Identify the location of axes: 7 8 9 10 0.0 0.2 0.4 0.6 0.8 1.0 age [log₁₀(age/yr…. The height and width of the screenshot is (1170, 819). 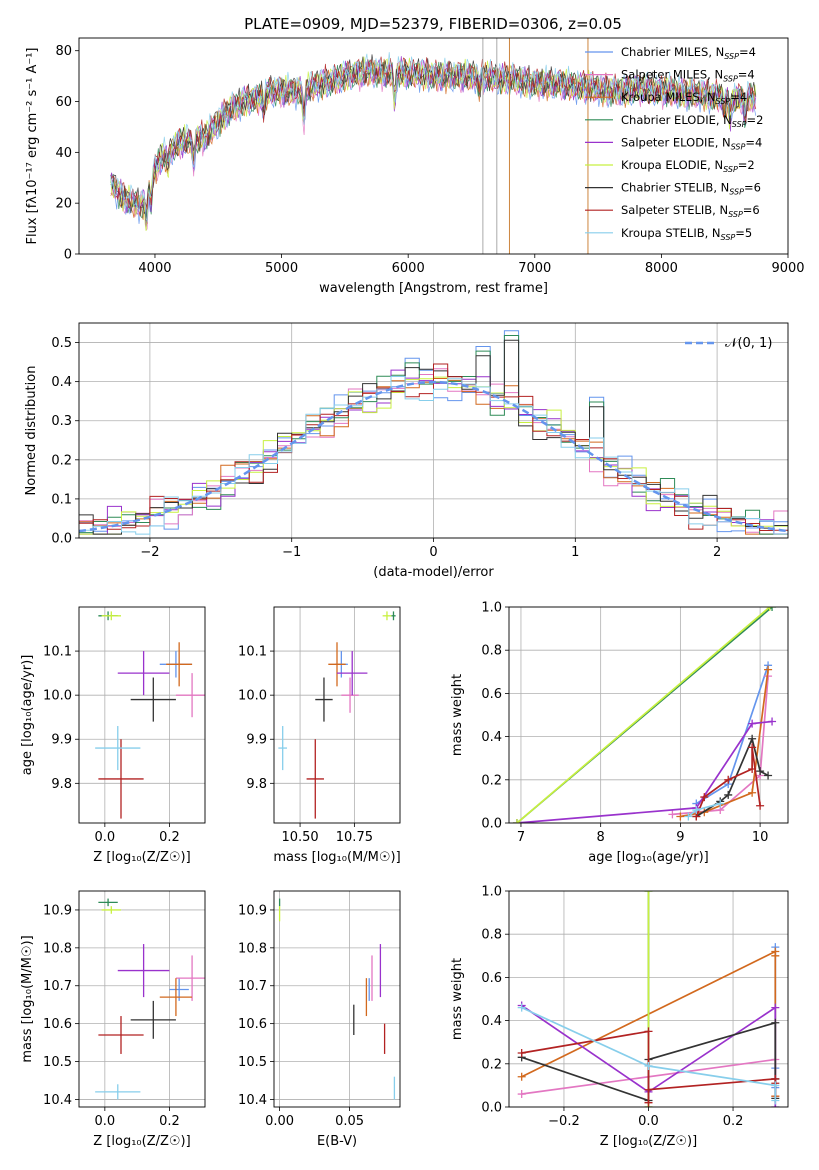
(619, 733).